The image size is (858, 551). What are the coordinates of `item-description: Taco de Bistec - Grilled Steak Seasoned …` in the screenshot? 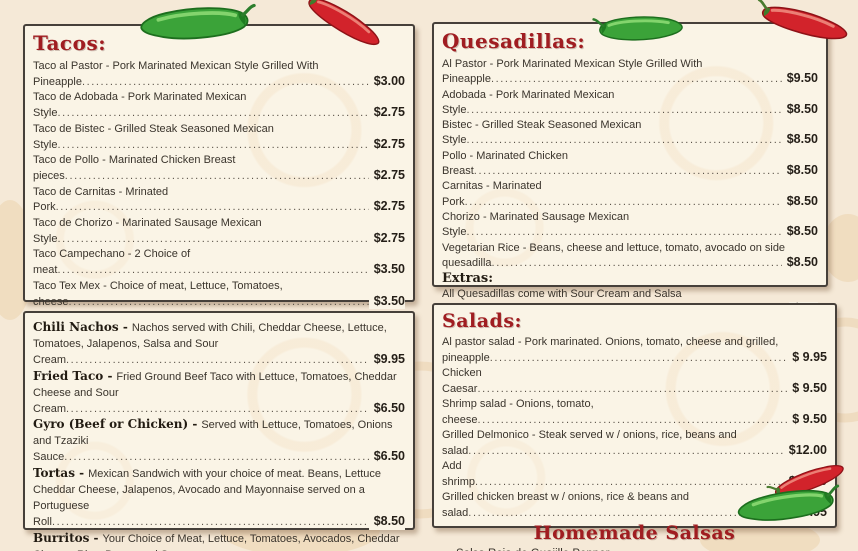 It's located at (219, 137).